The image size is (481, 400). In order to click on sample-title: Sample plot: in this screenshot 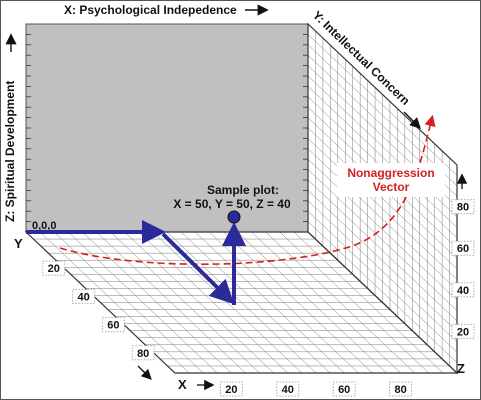, I will do `click(243, 190)`.